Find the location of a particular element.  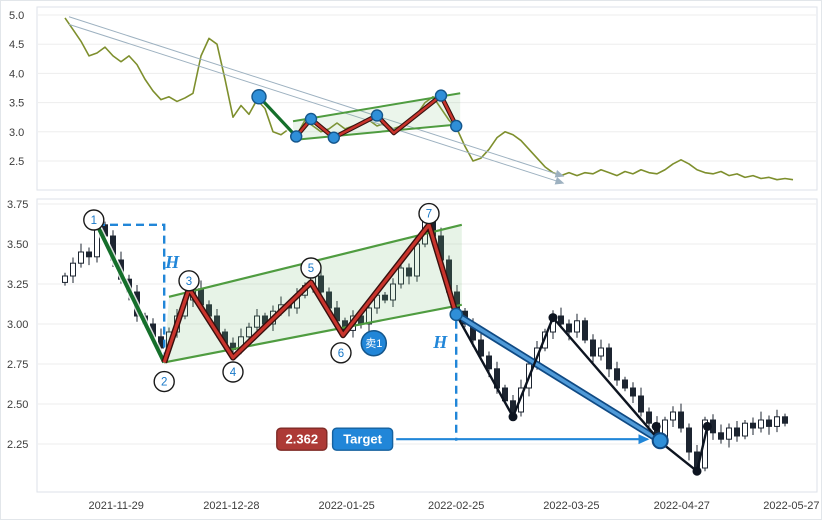

target-value-text: 2.362 is located at coordinates (302, 439).